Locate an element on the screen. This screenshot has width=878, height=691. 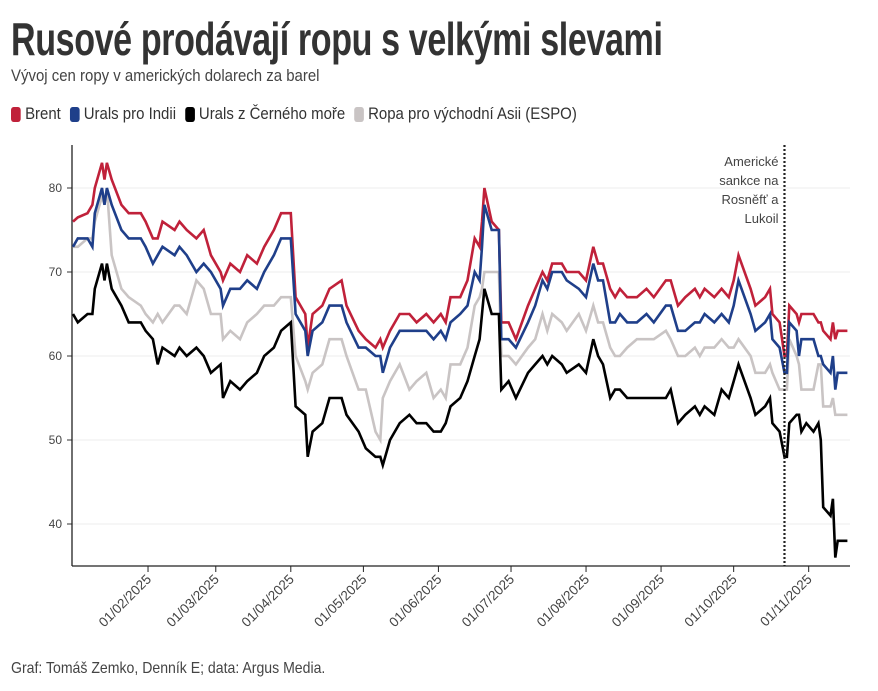
legend-swatch-brent is located at coordinates (16, 114).